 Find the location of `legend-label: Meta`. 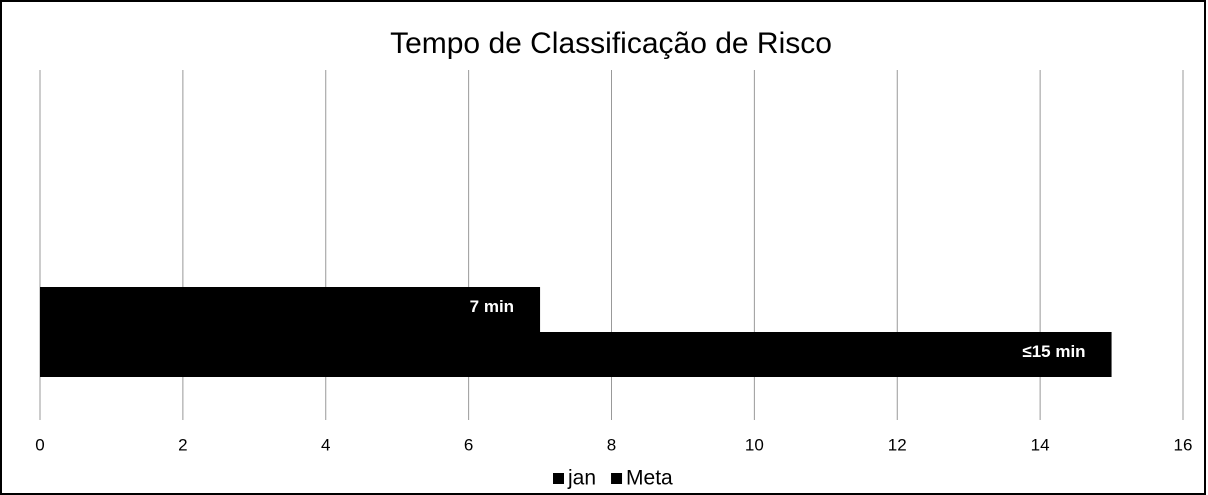

legend-label: Meta is located at coordinates (649, 478).